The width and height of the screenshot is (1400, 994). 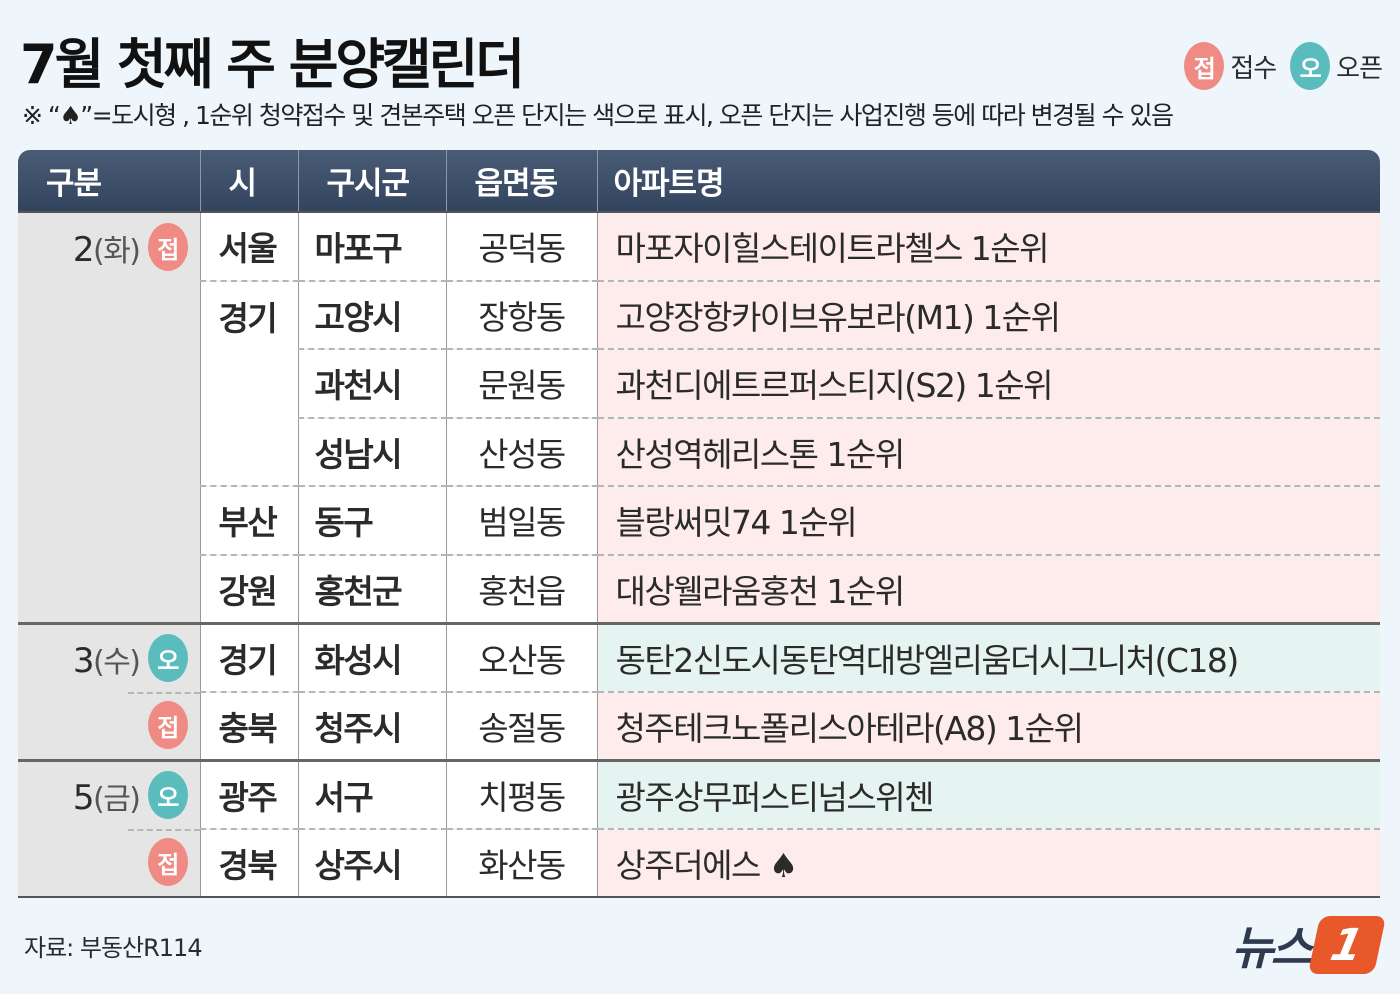 What do you see at coordinates (521, 656) in the screenshot?
I see `dong-cell: 오산동` at bounding box center [521, 656].